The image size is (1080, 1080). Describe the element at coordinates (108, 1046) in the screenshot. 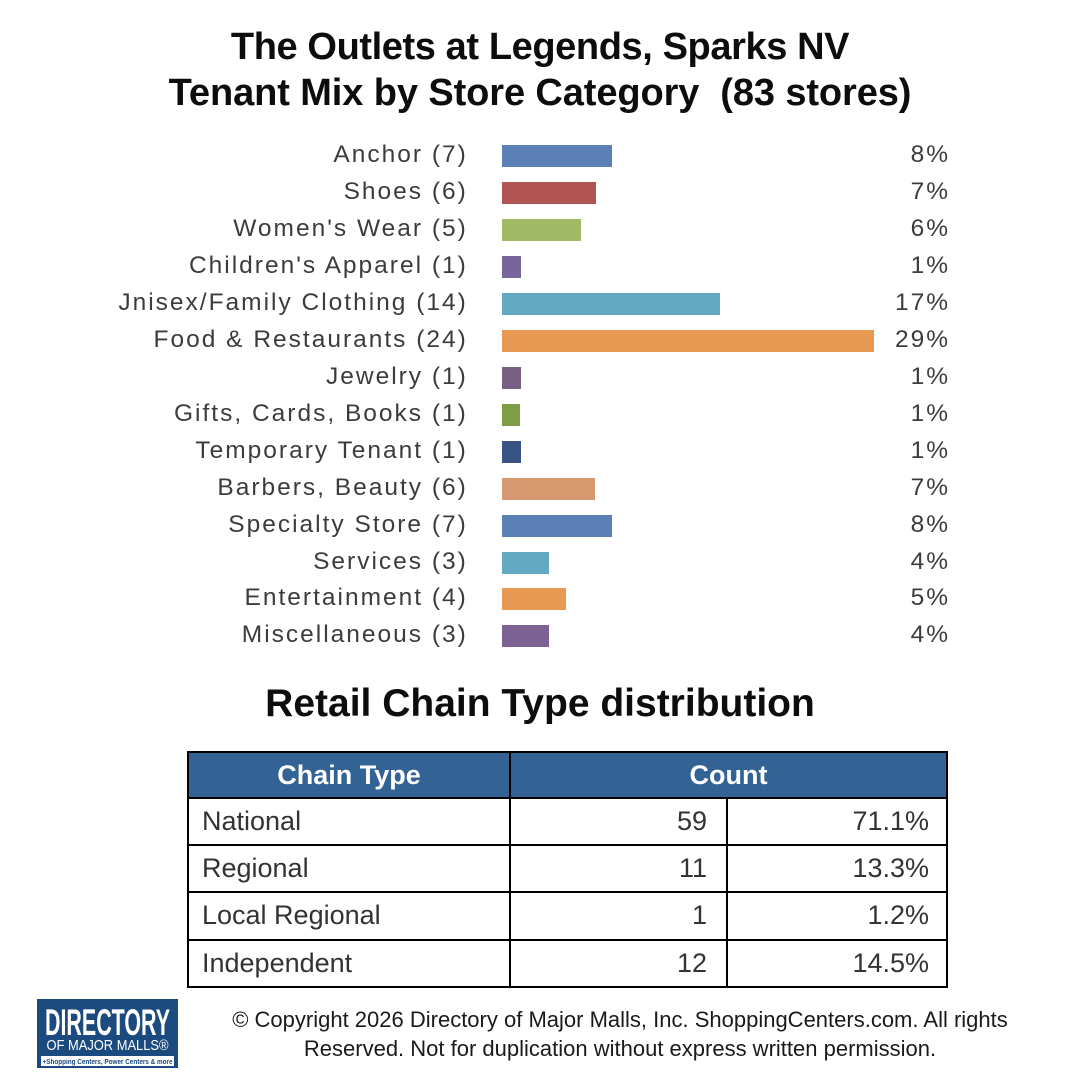

I see `svg-text: OF MAJOR MALLS®` at that location.